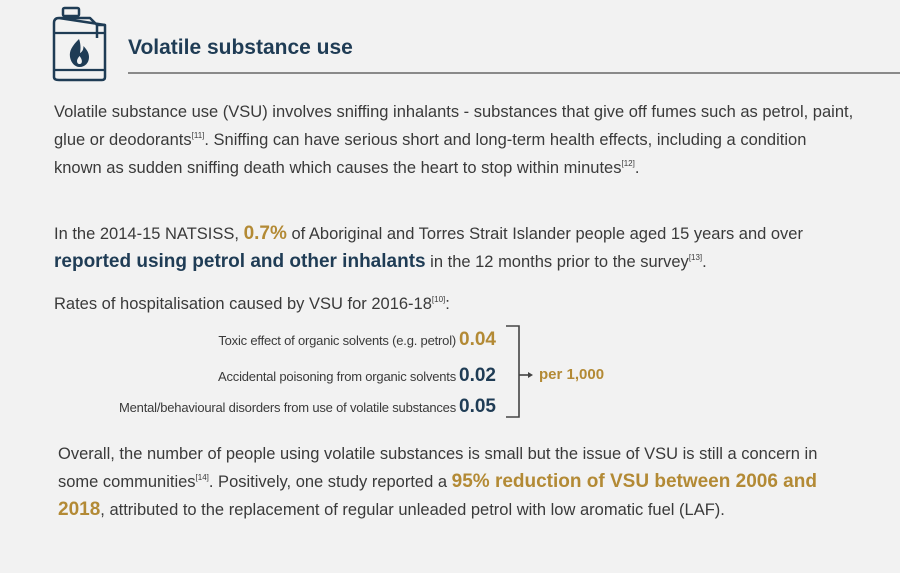 The width and height of the screenshot is (900, 573). What do you see at coordinates (572, 374) in the screenshot?
I see `rates-unit-label: per 1,000` at bounding box center [572, 374].